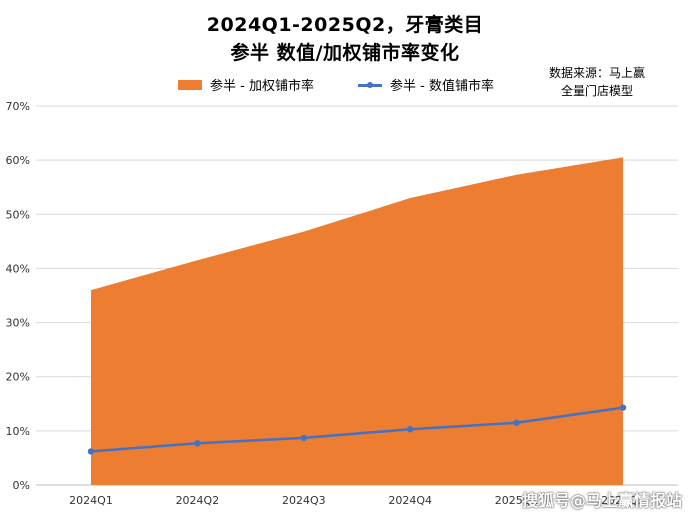 Image resolution: width=690 pixels, height=517 pixels. Describe the element at coordinates (18, 268) in the screenshot. I see `y-tick-label: 40%` at that location.